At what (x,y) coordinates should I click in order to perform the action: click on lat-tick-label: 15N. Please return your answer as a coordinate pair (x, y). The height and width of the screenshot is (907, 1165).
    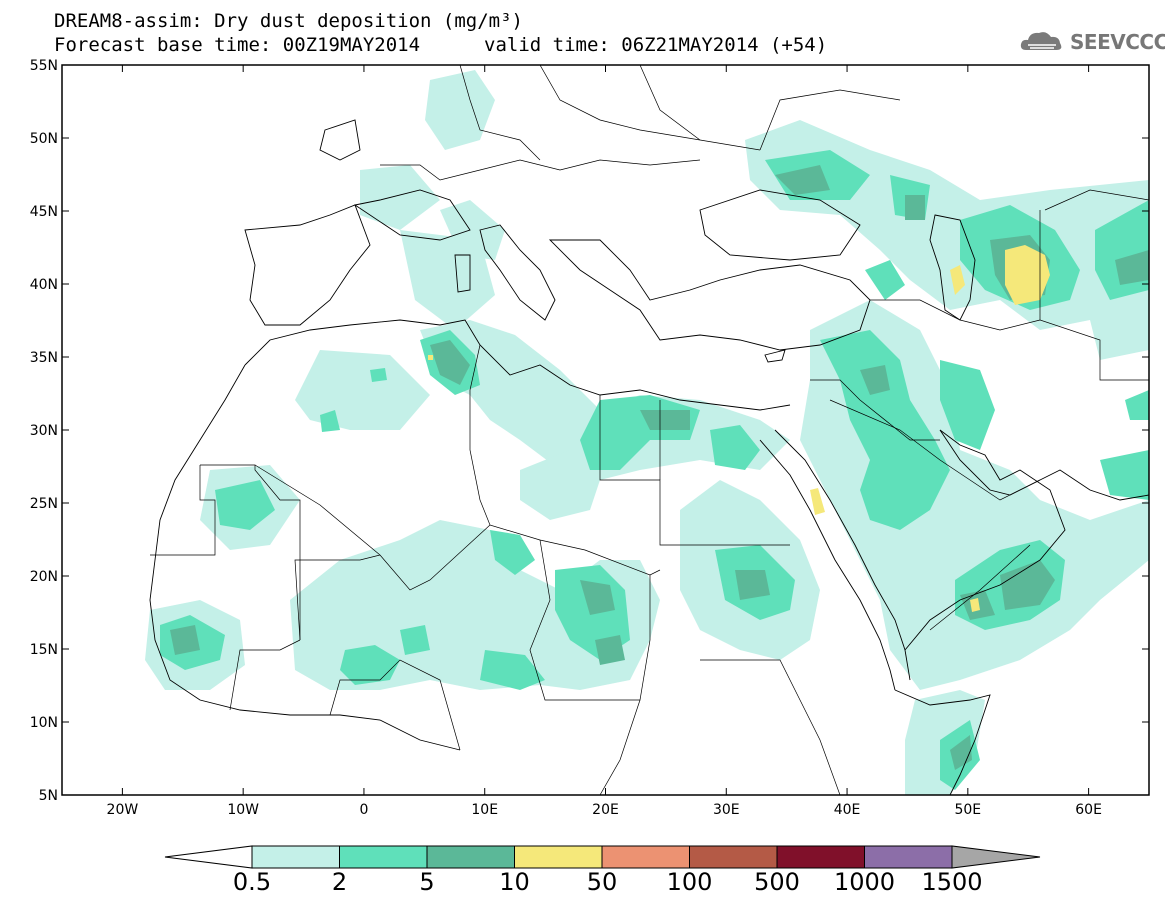
    Looking at the image, I should click on (44, 650).